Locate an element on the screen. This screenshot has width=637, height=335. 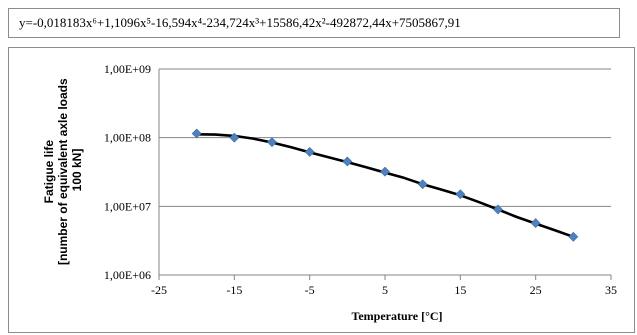
x-tick-label: -15 is located at coordinates (234, 290).